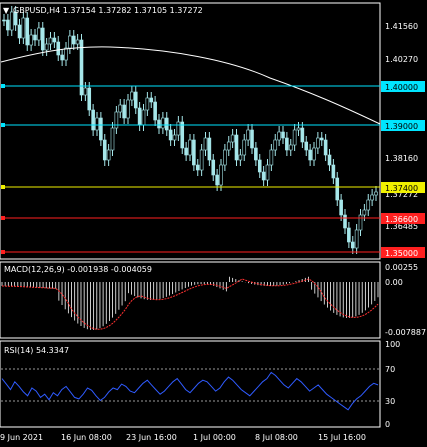 The width and height of the screenshot is (427, 447). What do you see at coordinates (21, 437) in the screenshot?
I see `time-tick: 9 Jun 2021` at bounding box center [21, 437].